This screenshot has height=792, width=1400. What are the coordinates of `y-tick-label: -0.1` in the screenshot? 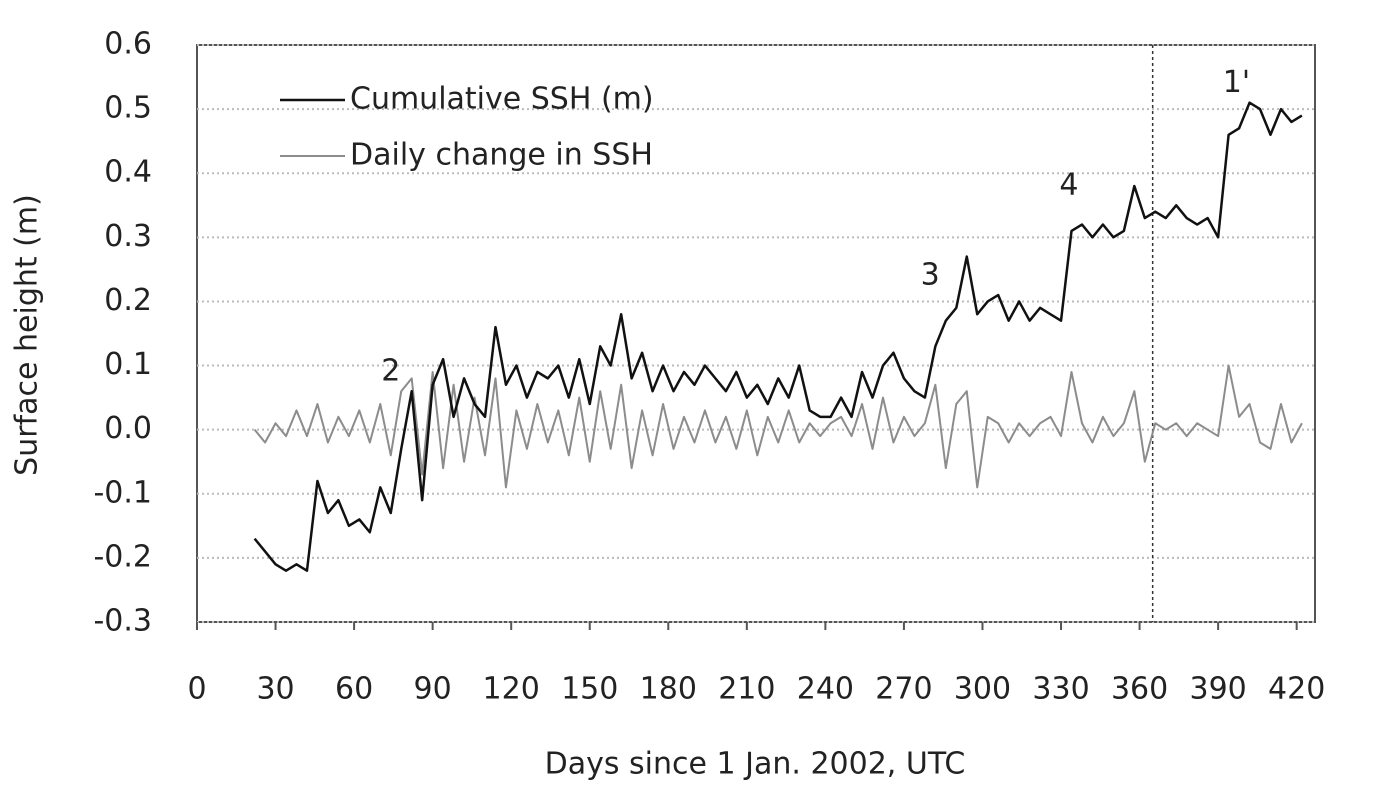 It's located at (122, 492).